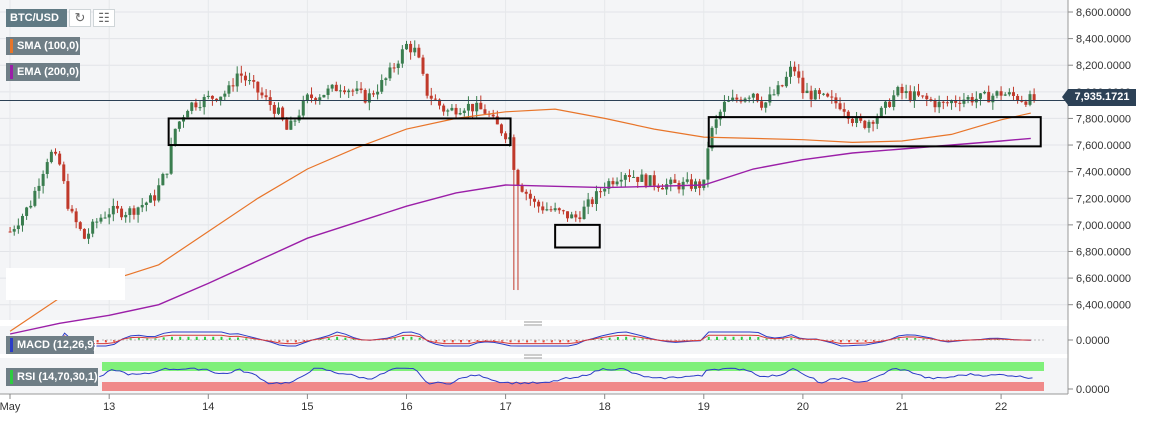  What do you see at coordinates (1103, 226) in the screenshot?
I see `y-tick-label: 7,000.0000` at bounding box center [1103, 226].